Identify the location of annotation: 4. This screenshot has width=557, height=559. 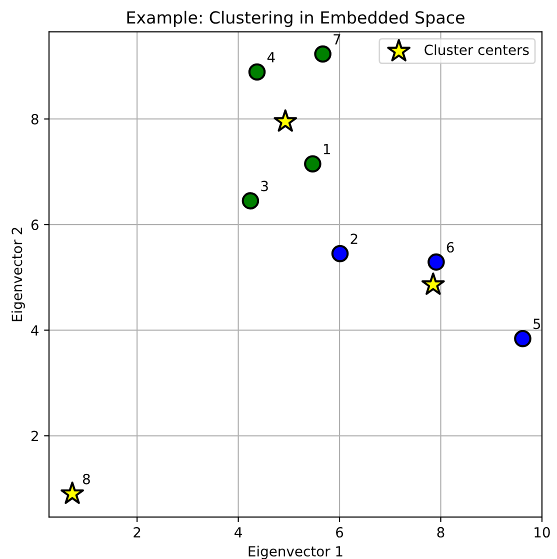
(271, 57).